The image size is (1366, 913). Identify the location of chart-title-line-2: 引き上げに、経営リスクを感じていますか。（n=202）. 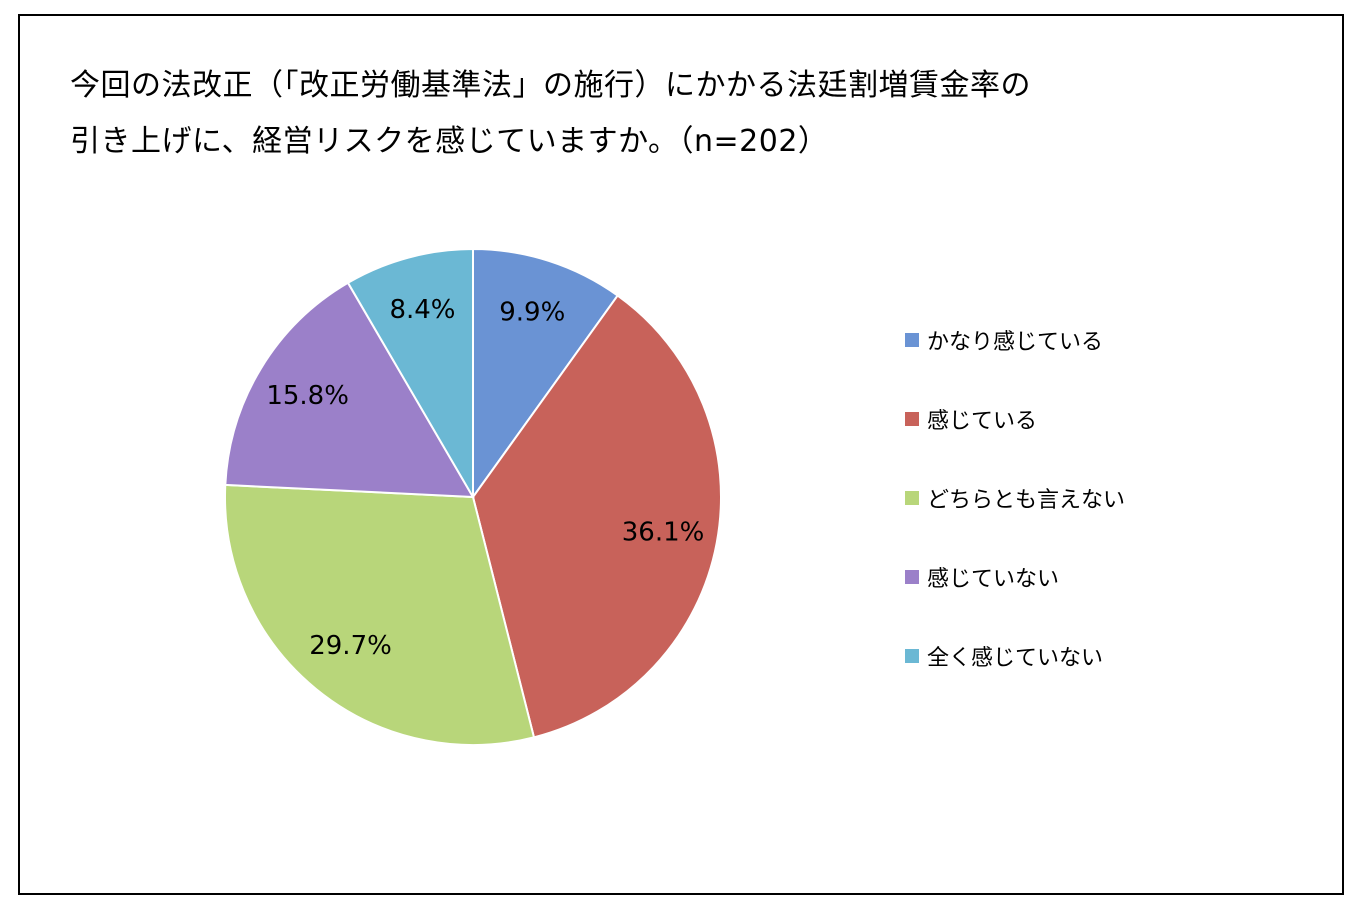
(449, 141).